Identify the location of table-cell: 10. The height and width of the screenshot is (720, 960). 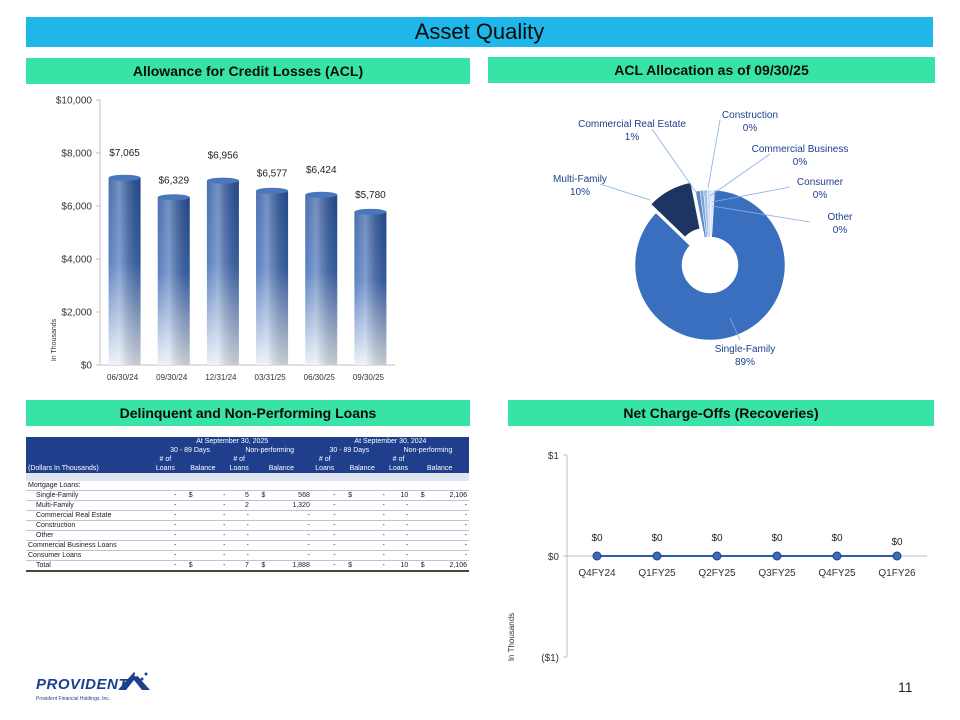
(398, 495).